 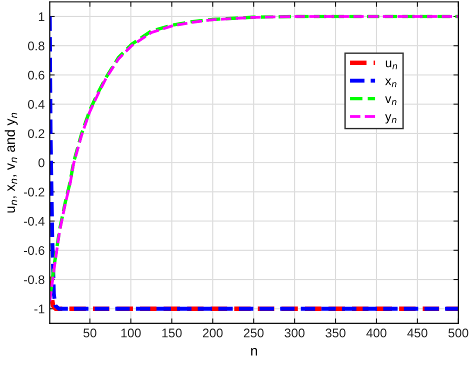 I want to click on x-tick-label: 150, so click(x=172, y=333).